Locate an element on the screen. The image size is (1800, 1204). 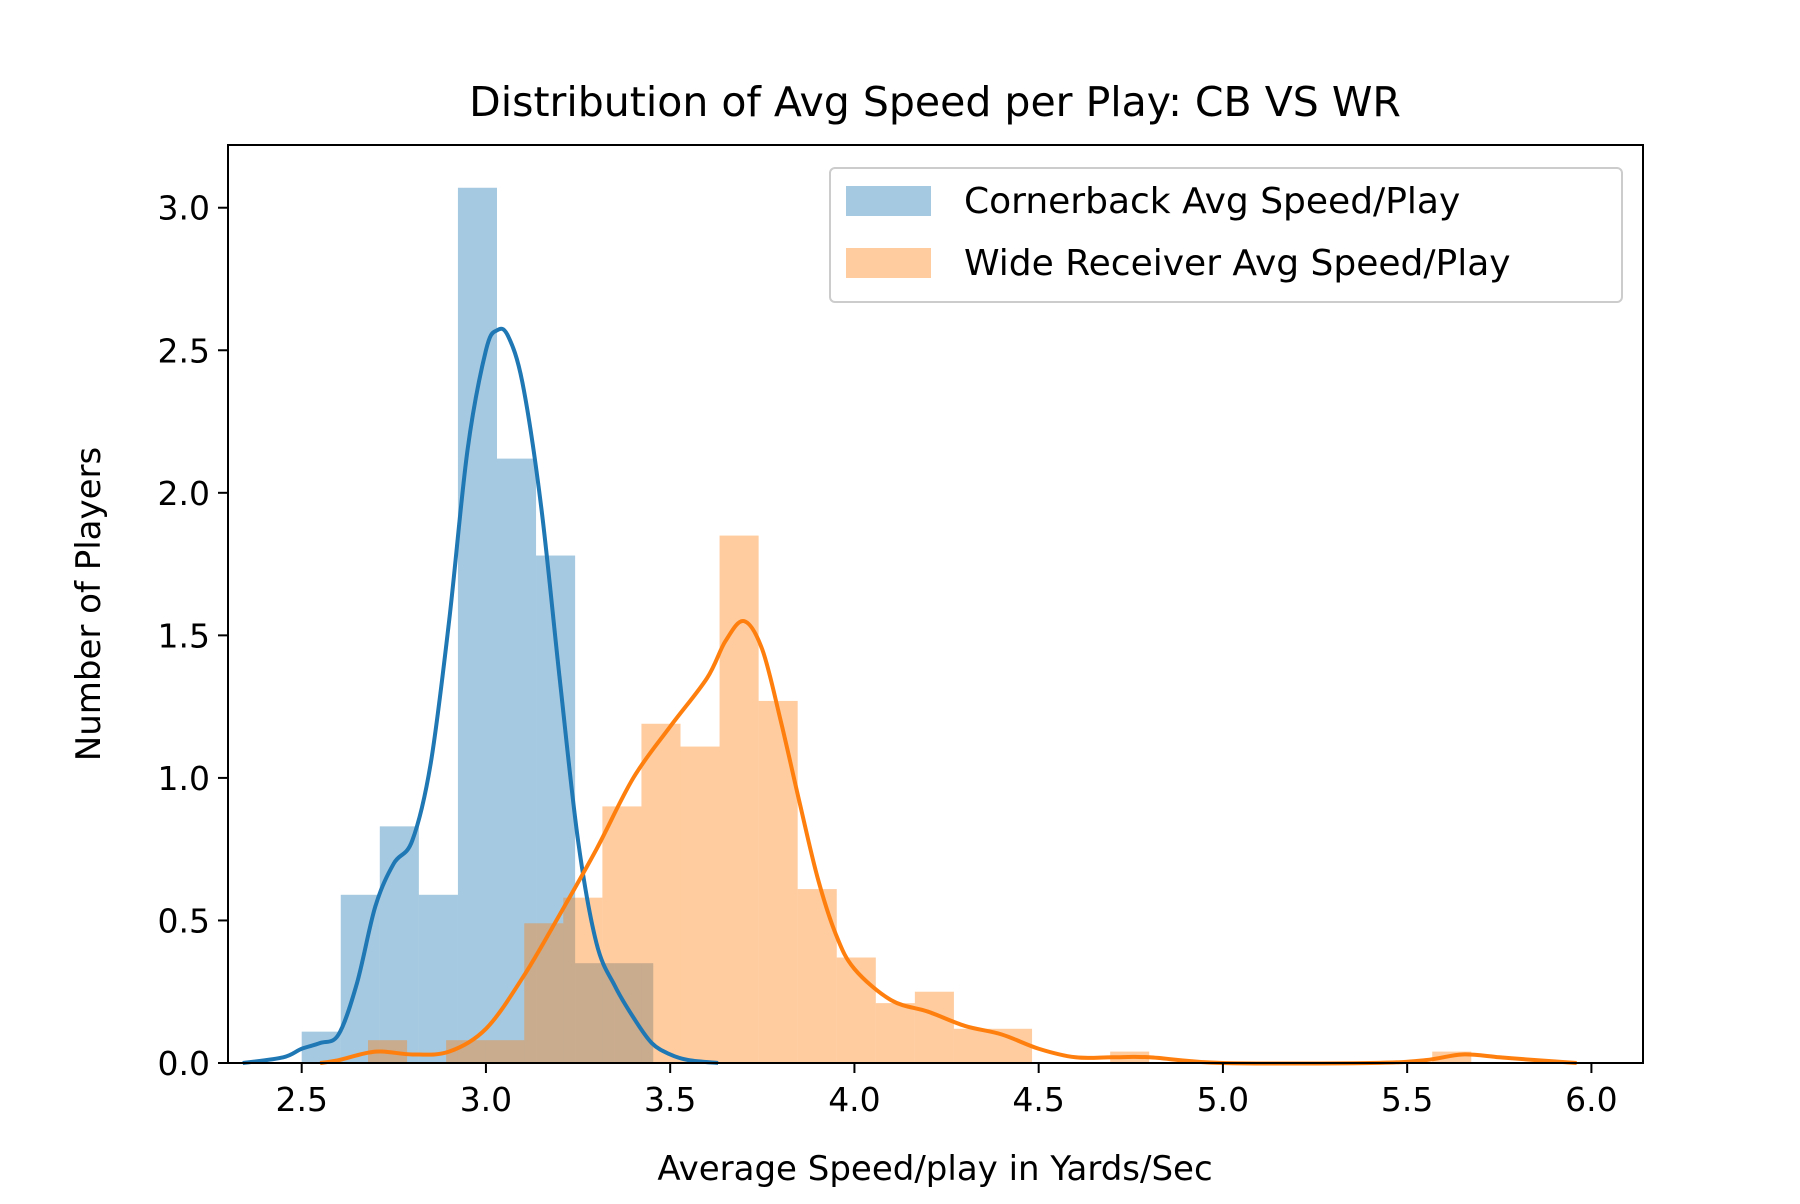
legend-swatch-wide-receiver is located at coordinates (888, 263).